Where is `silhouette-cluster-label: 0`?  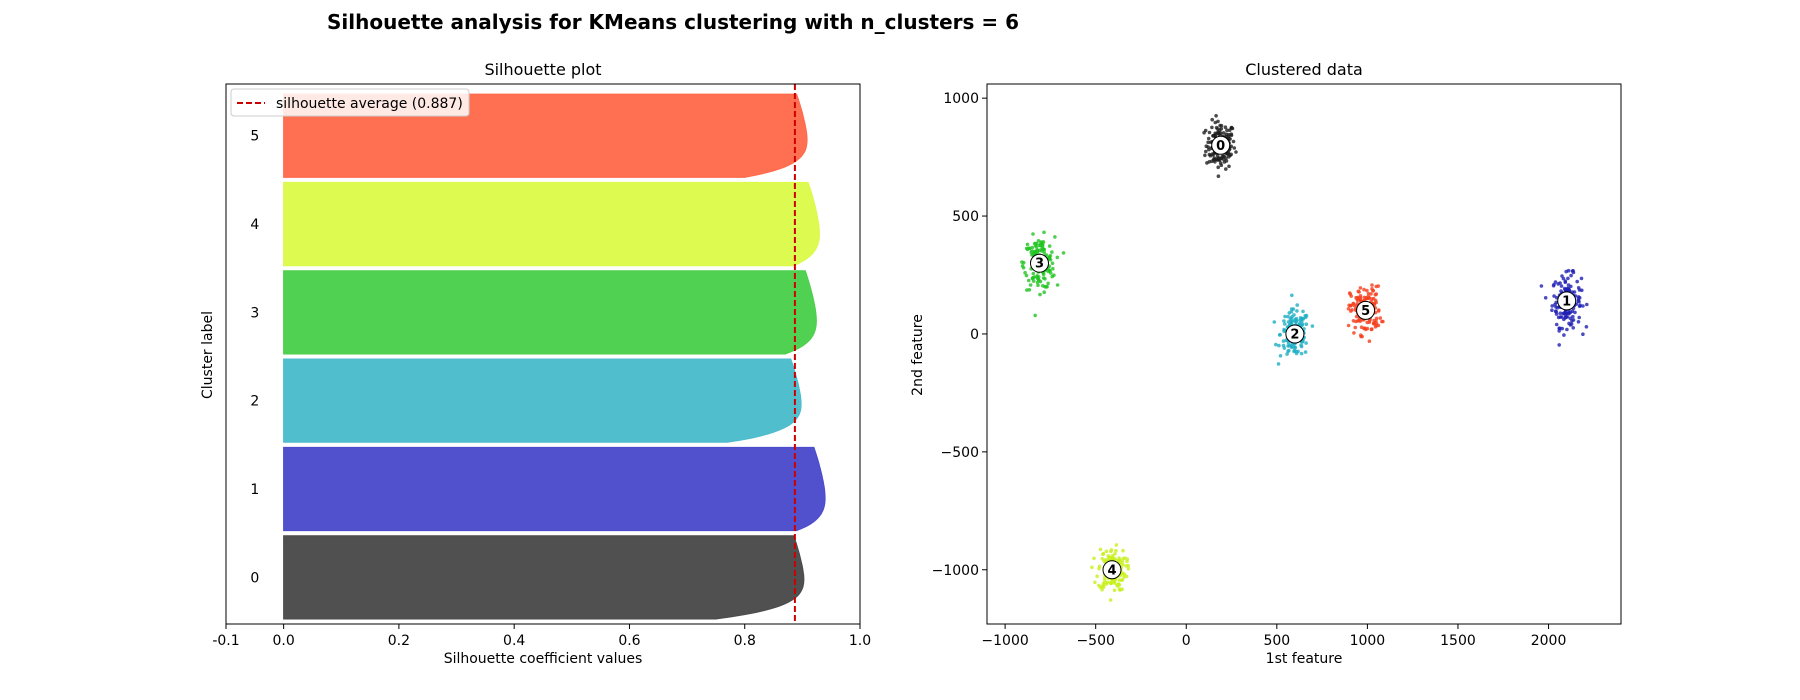
silhouette-cluster-label: 0 is located at coordinates (254, 578).